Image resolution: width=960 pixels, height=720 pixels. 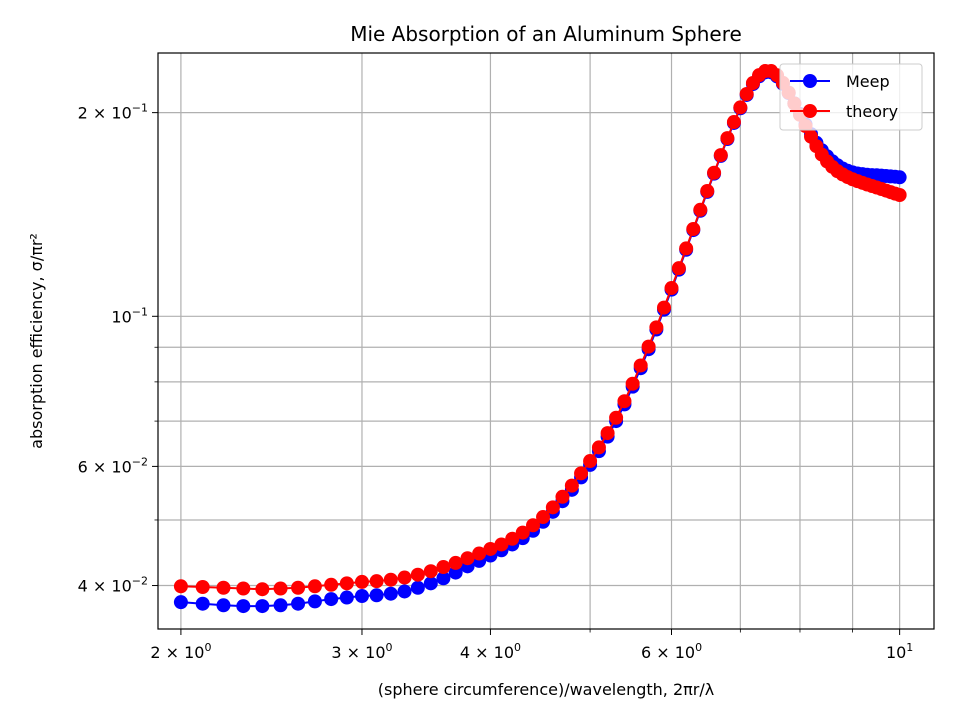 What do you see at coordinates (899, 651) in the screenshot?
I see `x-tick-label: 101` at bounding box center [899, 651].